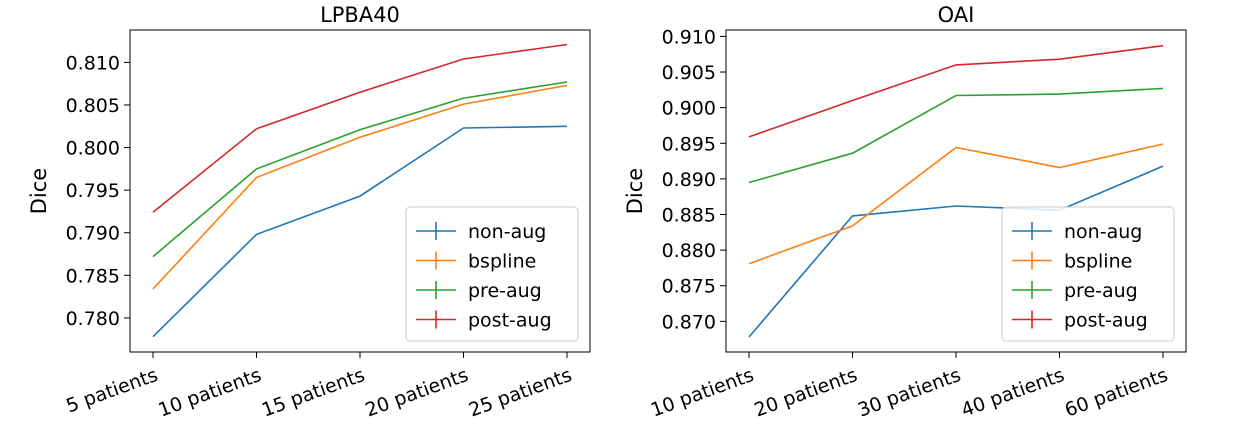 The width and height of the screenshot is (1257, 427). Describe the element at coordinates (93, 63) in the screenshot. I see `y-tick-label: 0.810` at that location.